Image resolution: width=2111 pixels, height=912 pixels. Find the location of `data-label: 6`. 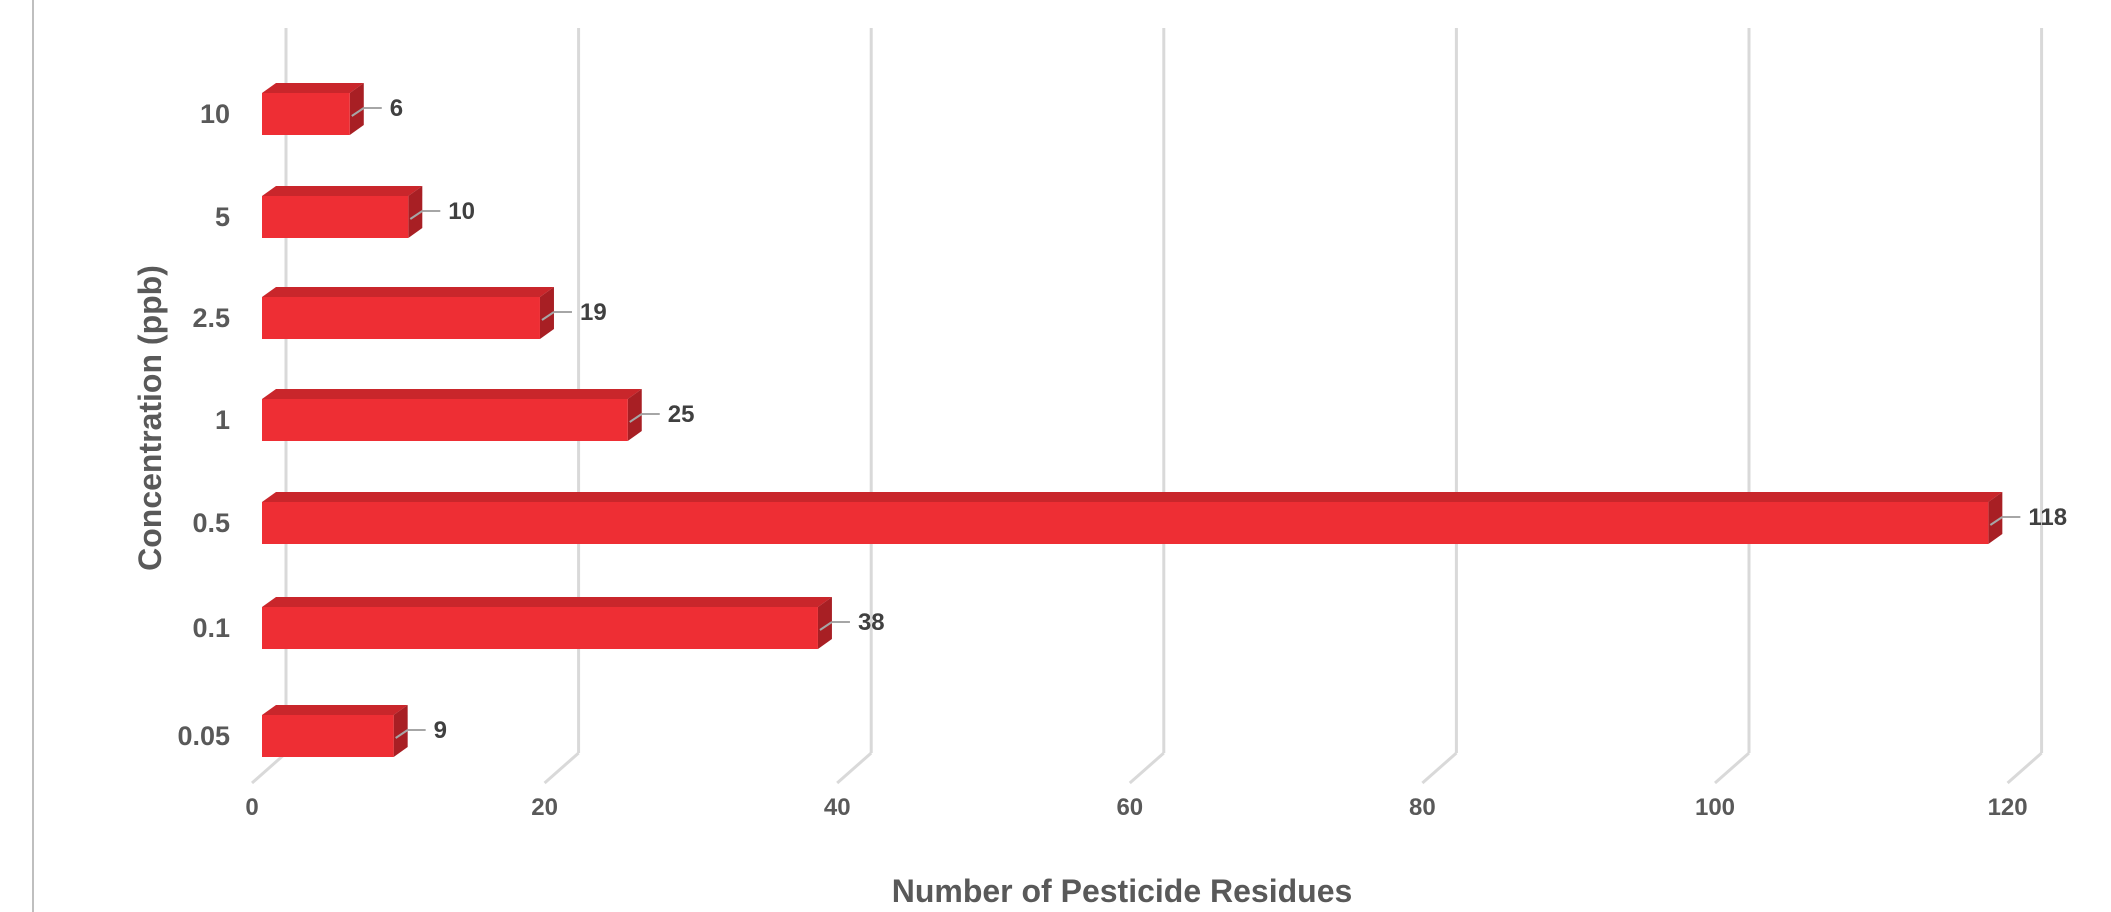

data-label: 6 is located at coordinates (396, 108).